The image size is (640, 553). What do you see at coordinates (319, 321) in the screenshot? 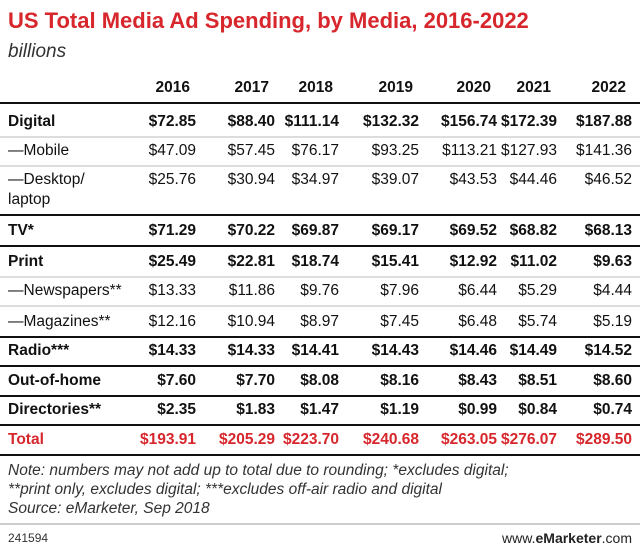
I see `cell: $8.97` at bounding box center [319, 321].